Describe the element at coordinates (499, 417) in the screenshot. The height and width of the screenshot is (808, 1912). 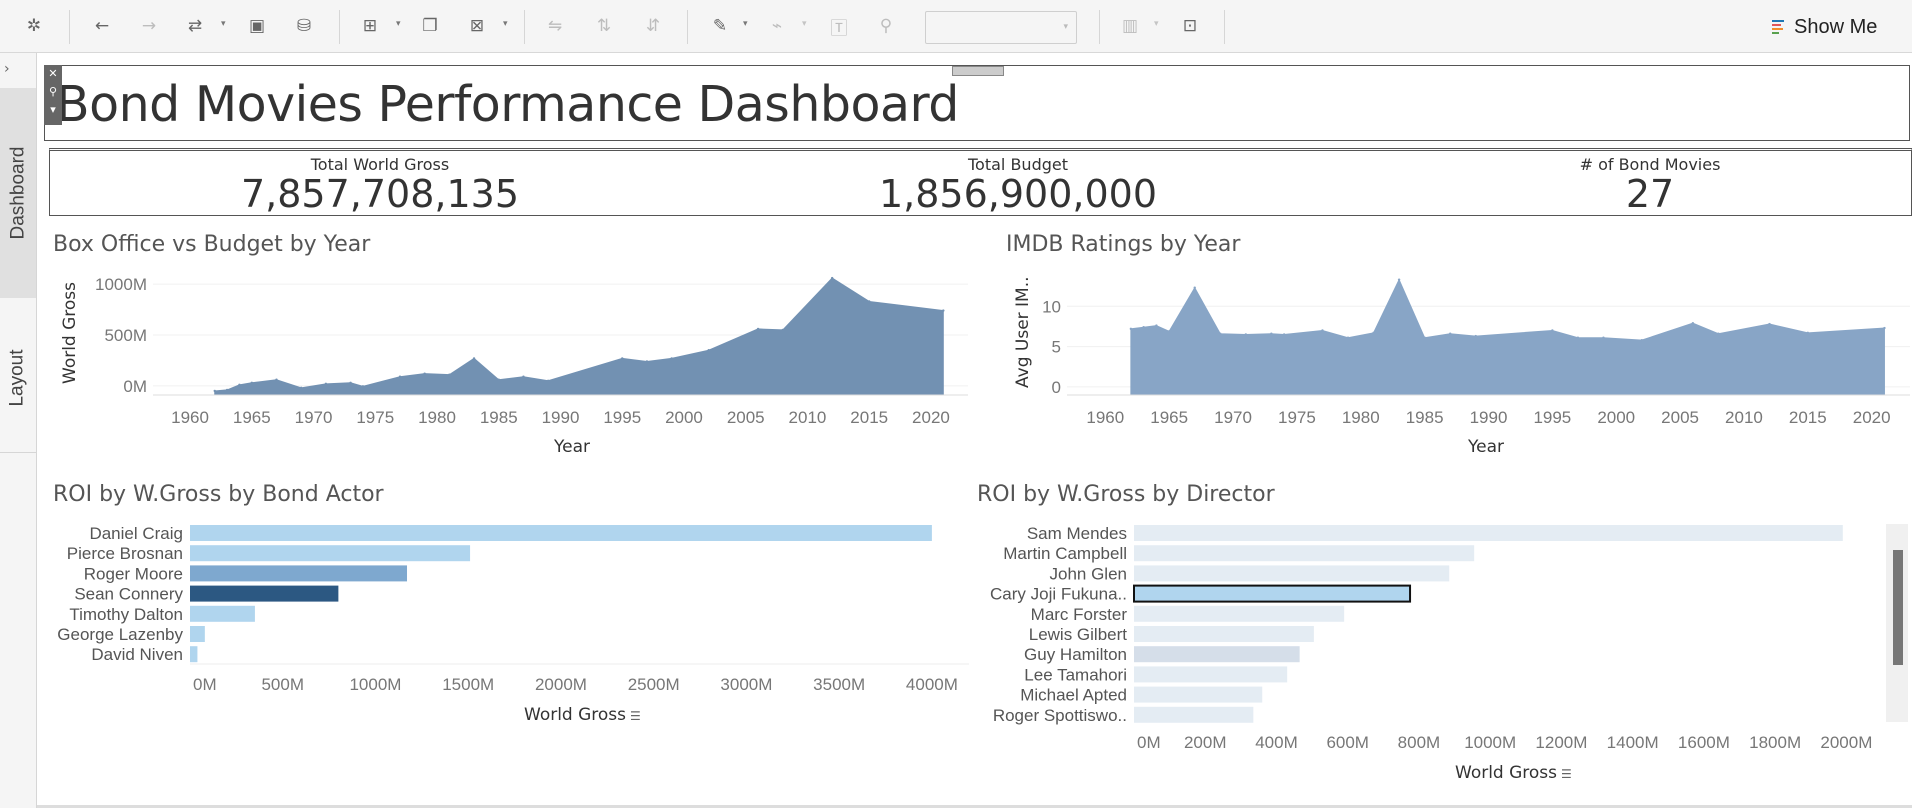
I see `x-tick-label: 1985` at that location.